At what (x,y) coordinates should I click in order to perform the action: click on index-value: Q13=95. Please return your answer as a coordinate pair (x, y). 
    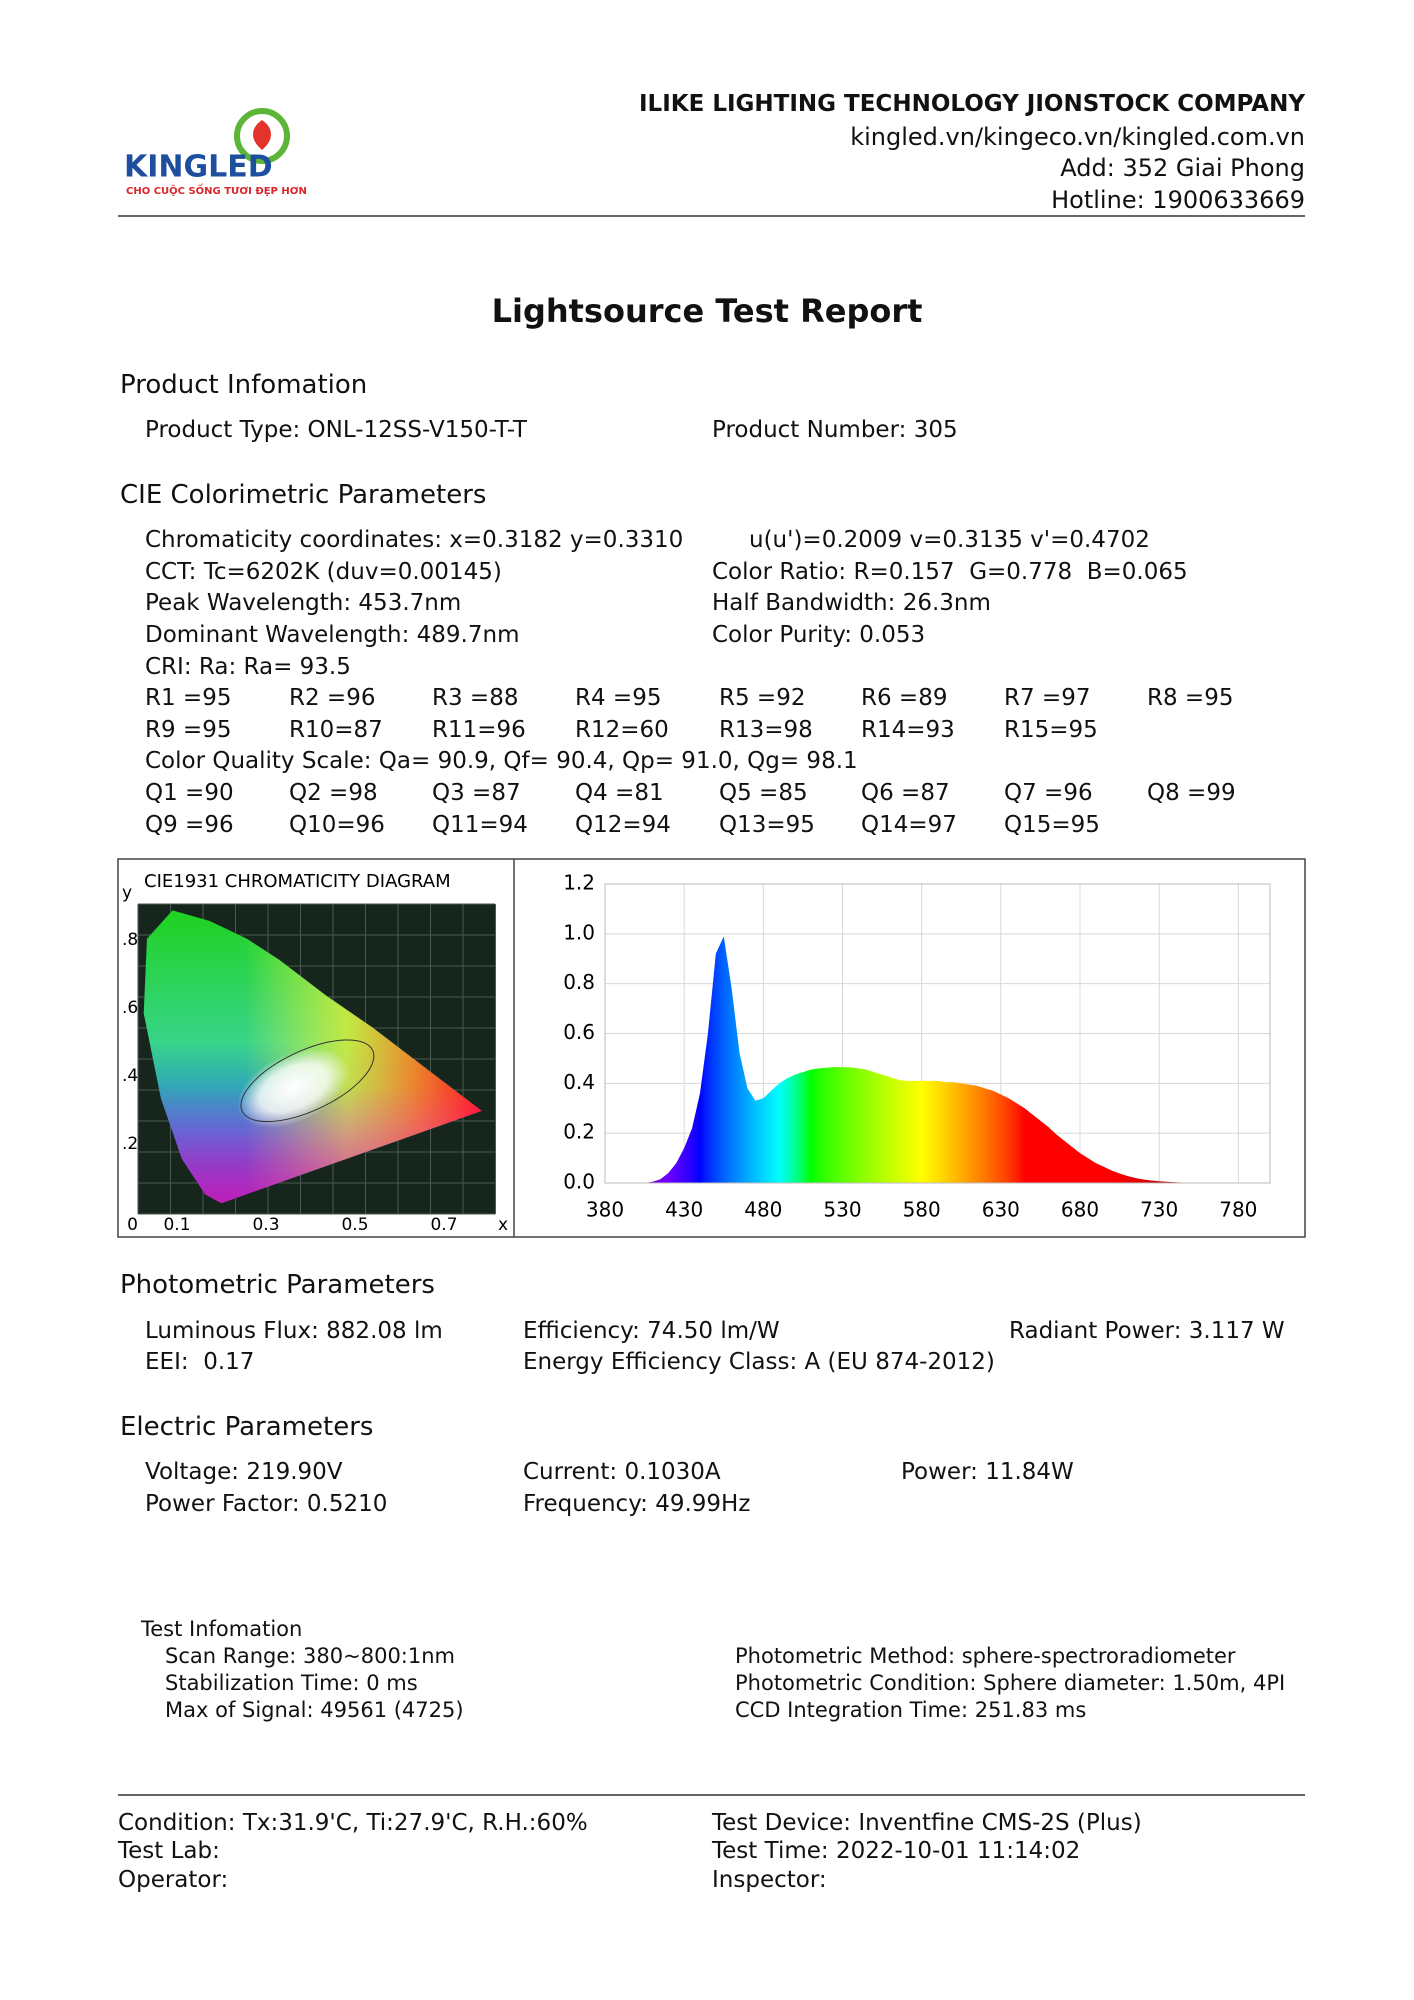
    Looking at the image, I should click on (767, 824).